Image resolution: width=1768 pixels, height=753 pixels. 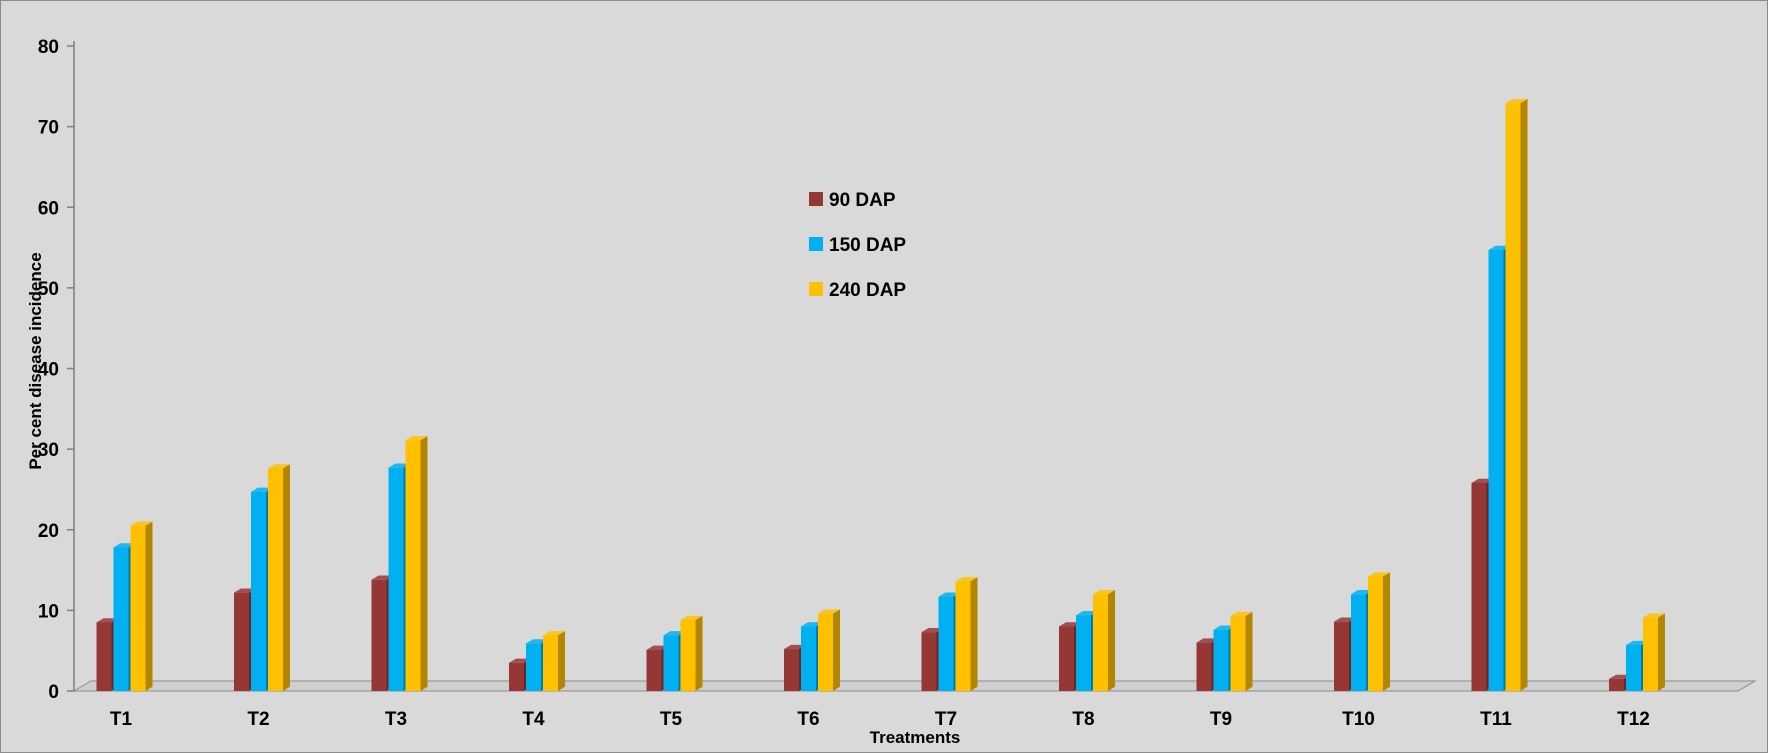 I want to click on y-tick-label: 60, so click(x=48, y=208).